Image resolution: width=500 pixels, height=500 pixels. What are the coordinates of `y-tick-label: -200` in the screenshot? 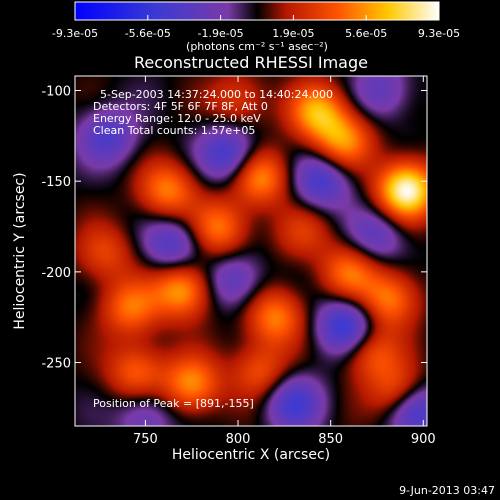 It's located at (56, 273).